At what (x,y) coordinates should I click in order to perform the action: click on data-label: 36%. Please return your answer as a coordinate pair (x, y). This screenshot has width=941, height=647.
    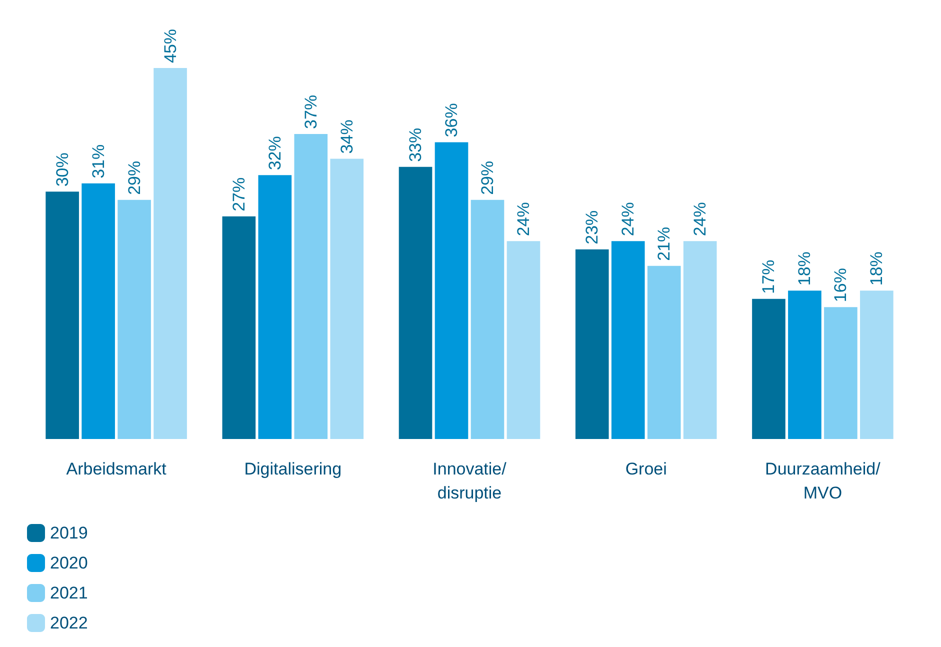
    Looking at the image, I should click on (452, 120).